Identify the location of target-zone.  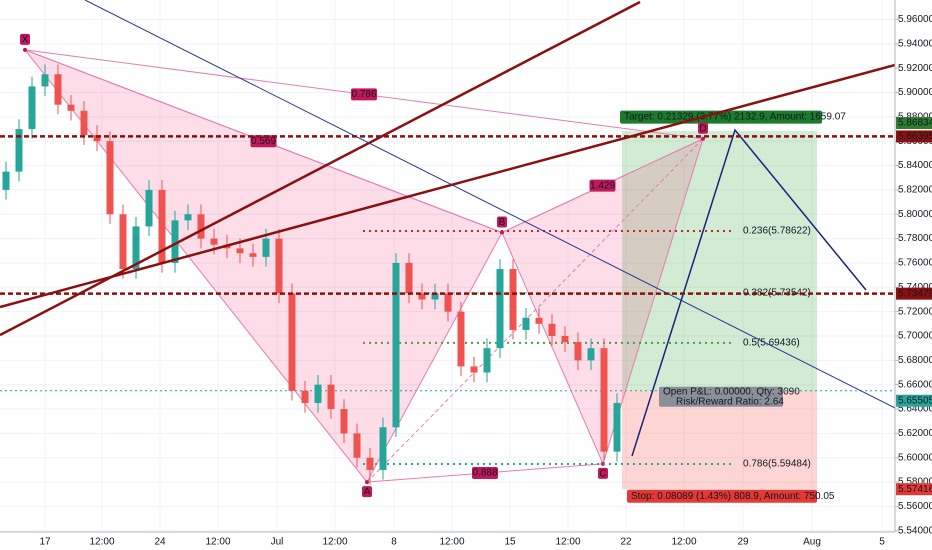
(719, 261).